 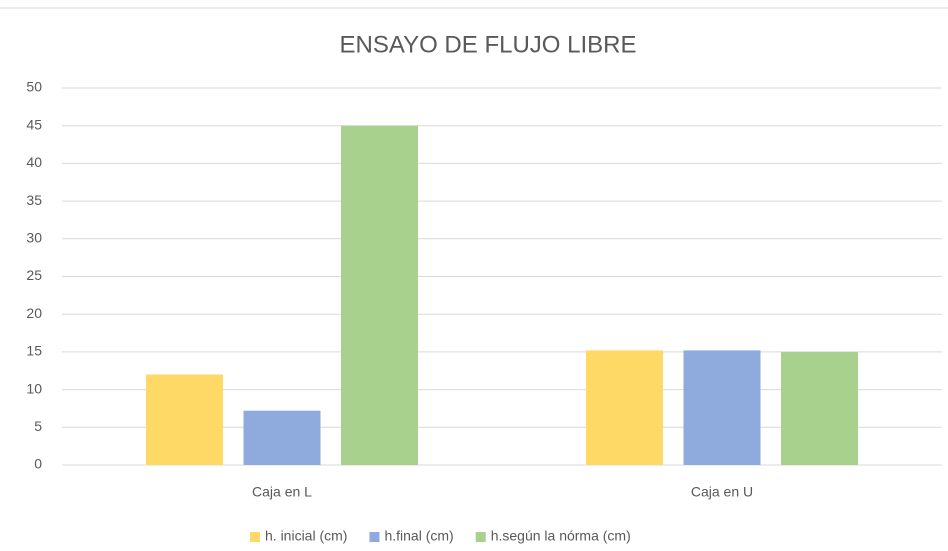 What do you see at coordinates (488, 44) in the screenshot?
I see `chart-title: ENSAYO DE FLUJO LIBRE` at bounding box center [488, 44].